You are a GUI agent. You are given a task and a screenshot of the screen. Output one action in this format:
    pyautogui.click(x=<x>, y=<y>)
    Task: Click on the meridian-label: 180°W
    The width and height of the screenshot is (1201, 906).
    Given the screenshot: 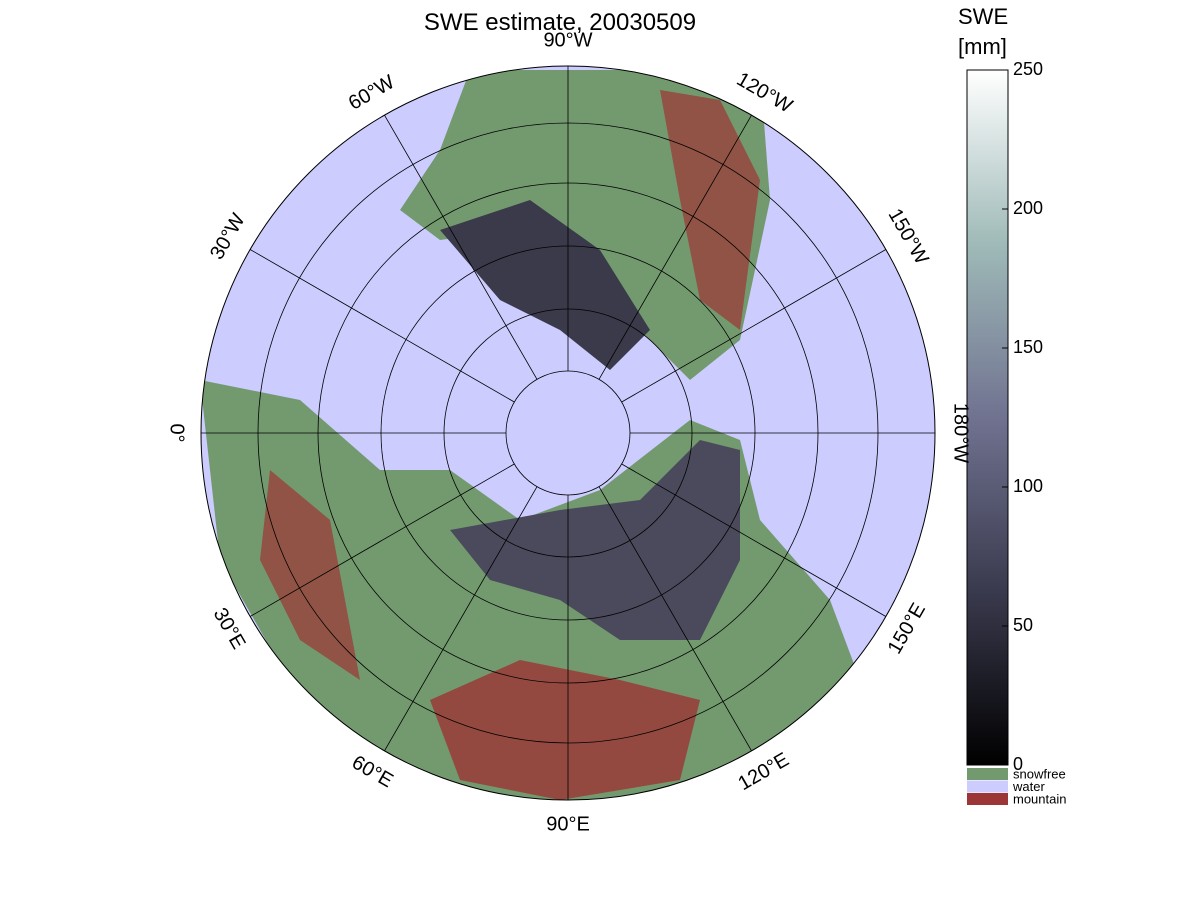 What is the action you would take?
    pyautogui.click(x=961, y=433)
    